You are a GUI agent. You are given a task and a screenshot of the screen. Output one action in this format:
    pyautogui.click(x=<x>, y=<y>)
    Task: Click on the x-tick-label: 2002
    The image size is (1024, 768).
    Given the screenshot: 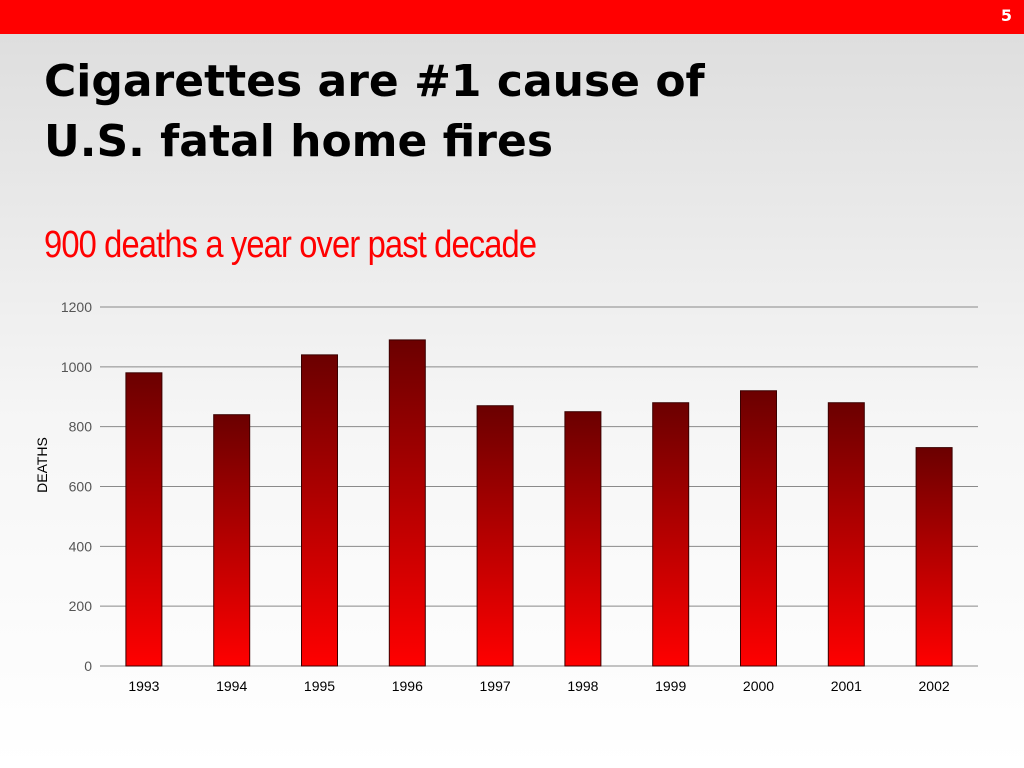 What is the action you would take?
    pyautogui.click(x=934, y=686)
    